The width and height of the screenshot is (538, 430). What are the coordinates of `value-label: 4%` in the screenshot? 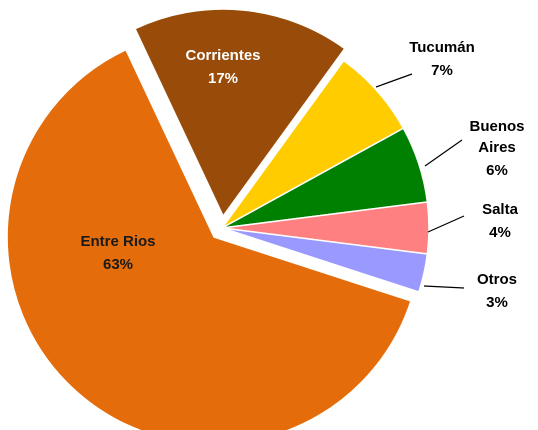 It's located at (500, 232).